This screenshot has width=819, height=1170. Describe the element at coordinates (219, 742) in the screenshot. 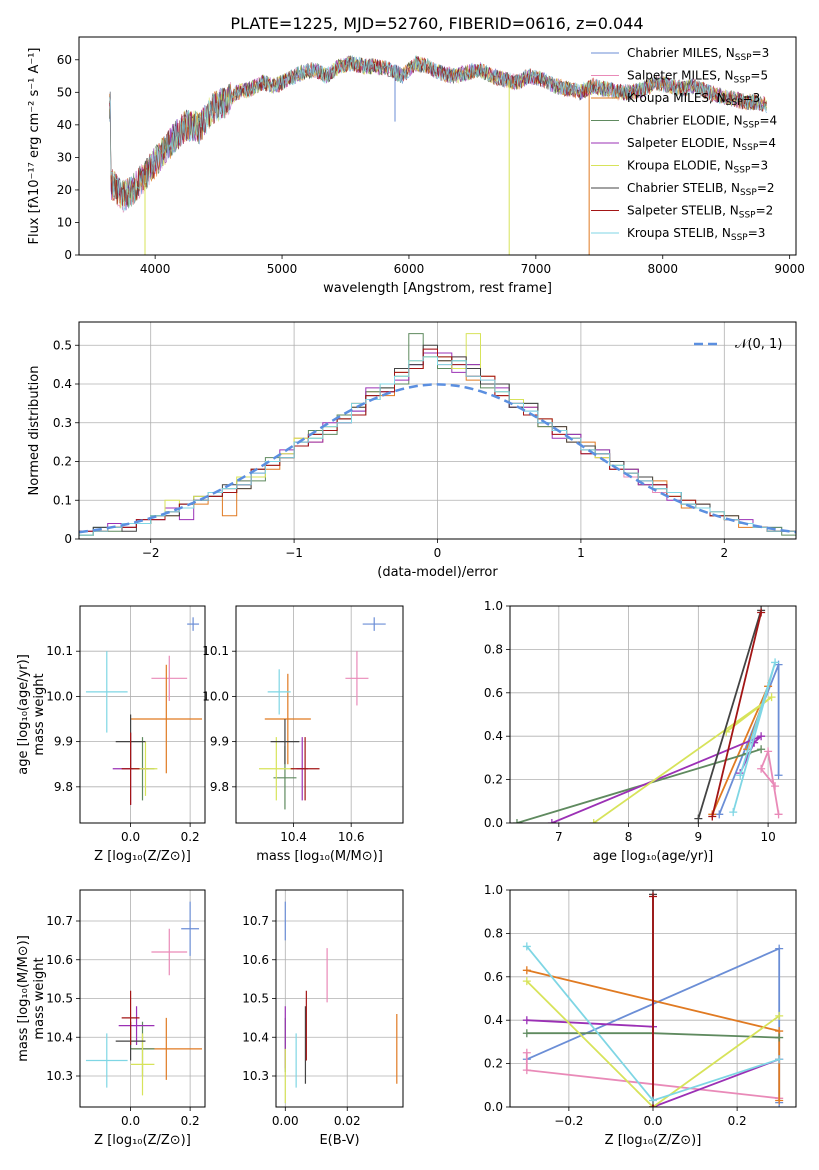

I see `y-tick-label: 9.9` at that location.